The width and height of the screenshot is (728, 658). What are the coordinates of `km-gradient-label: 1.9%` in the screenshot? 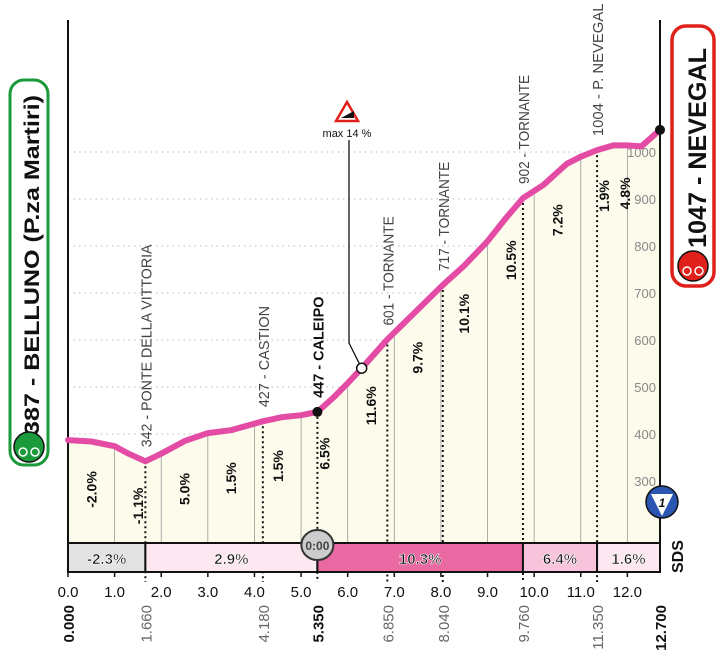 It's located at (604, 196).